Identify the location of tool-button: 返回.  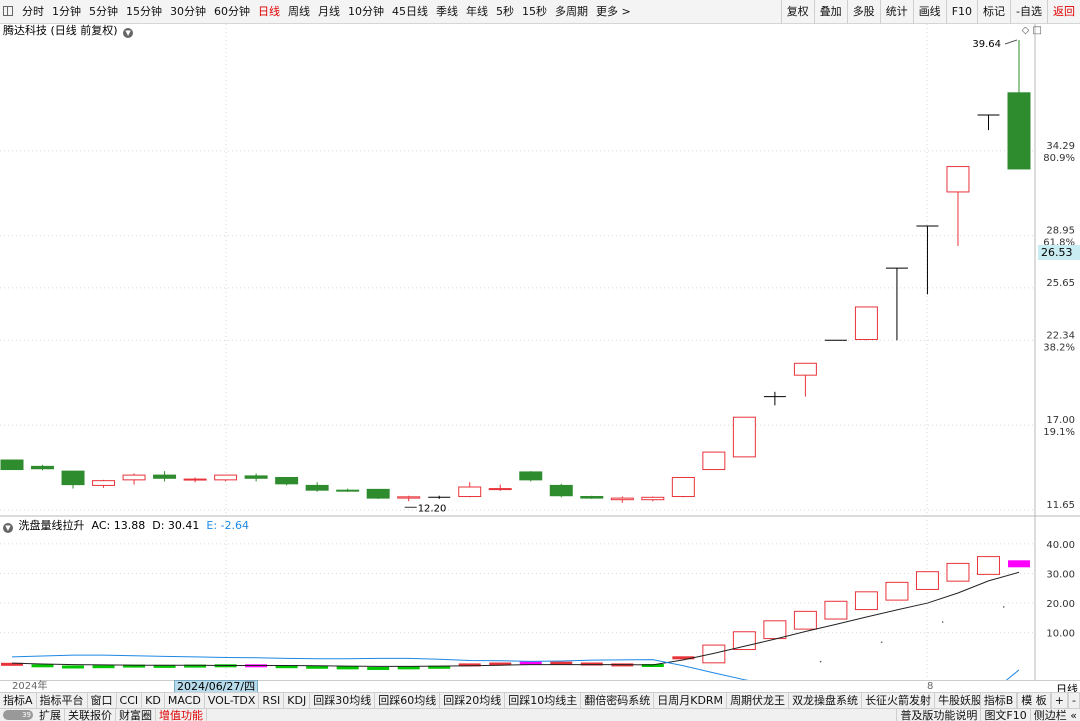
(1063, 12).